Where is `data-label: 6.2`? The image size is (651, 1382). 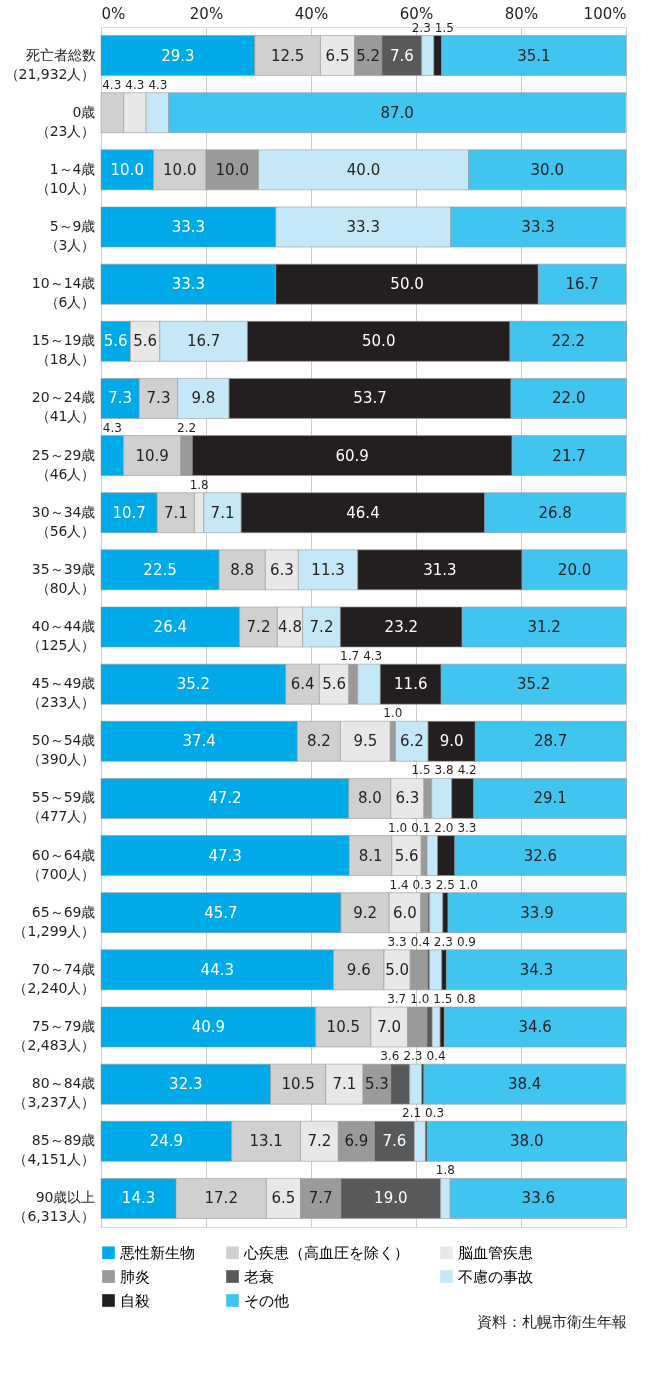
data-label: 6.2 is located at coordinates (411, 741).